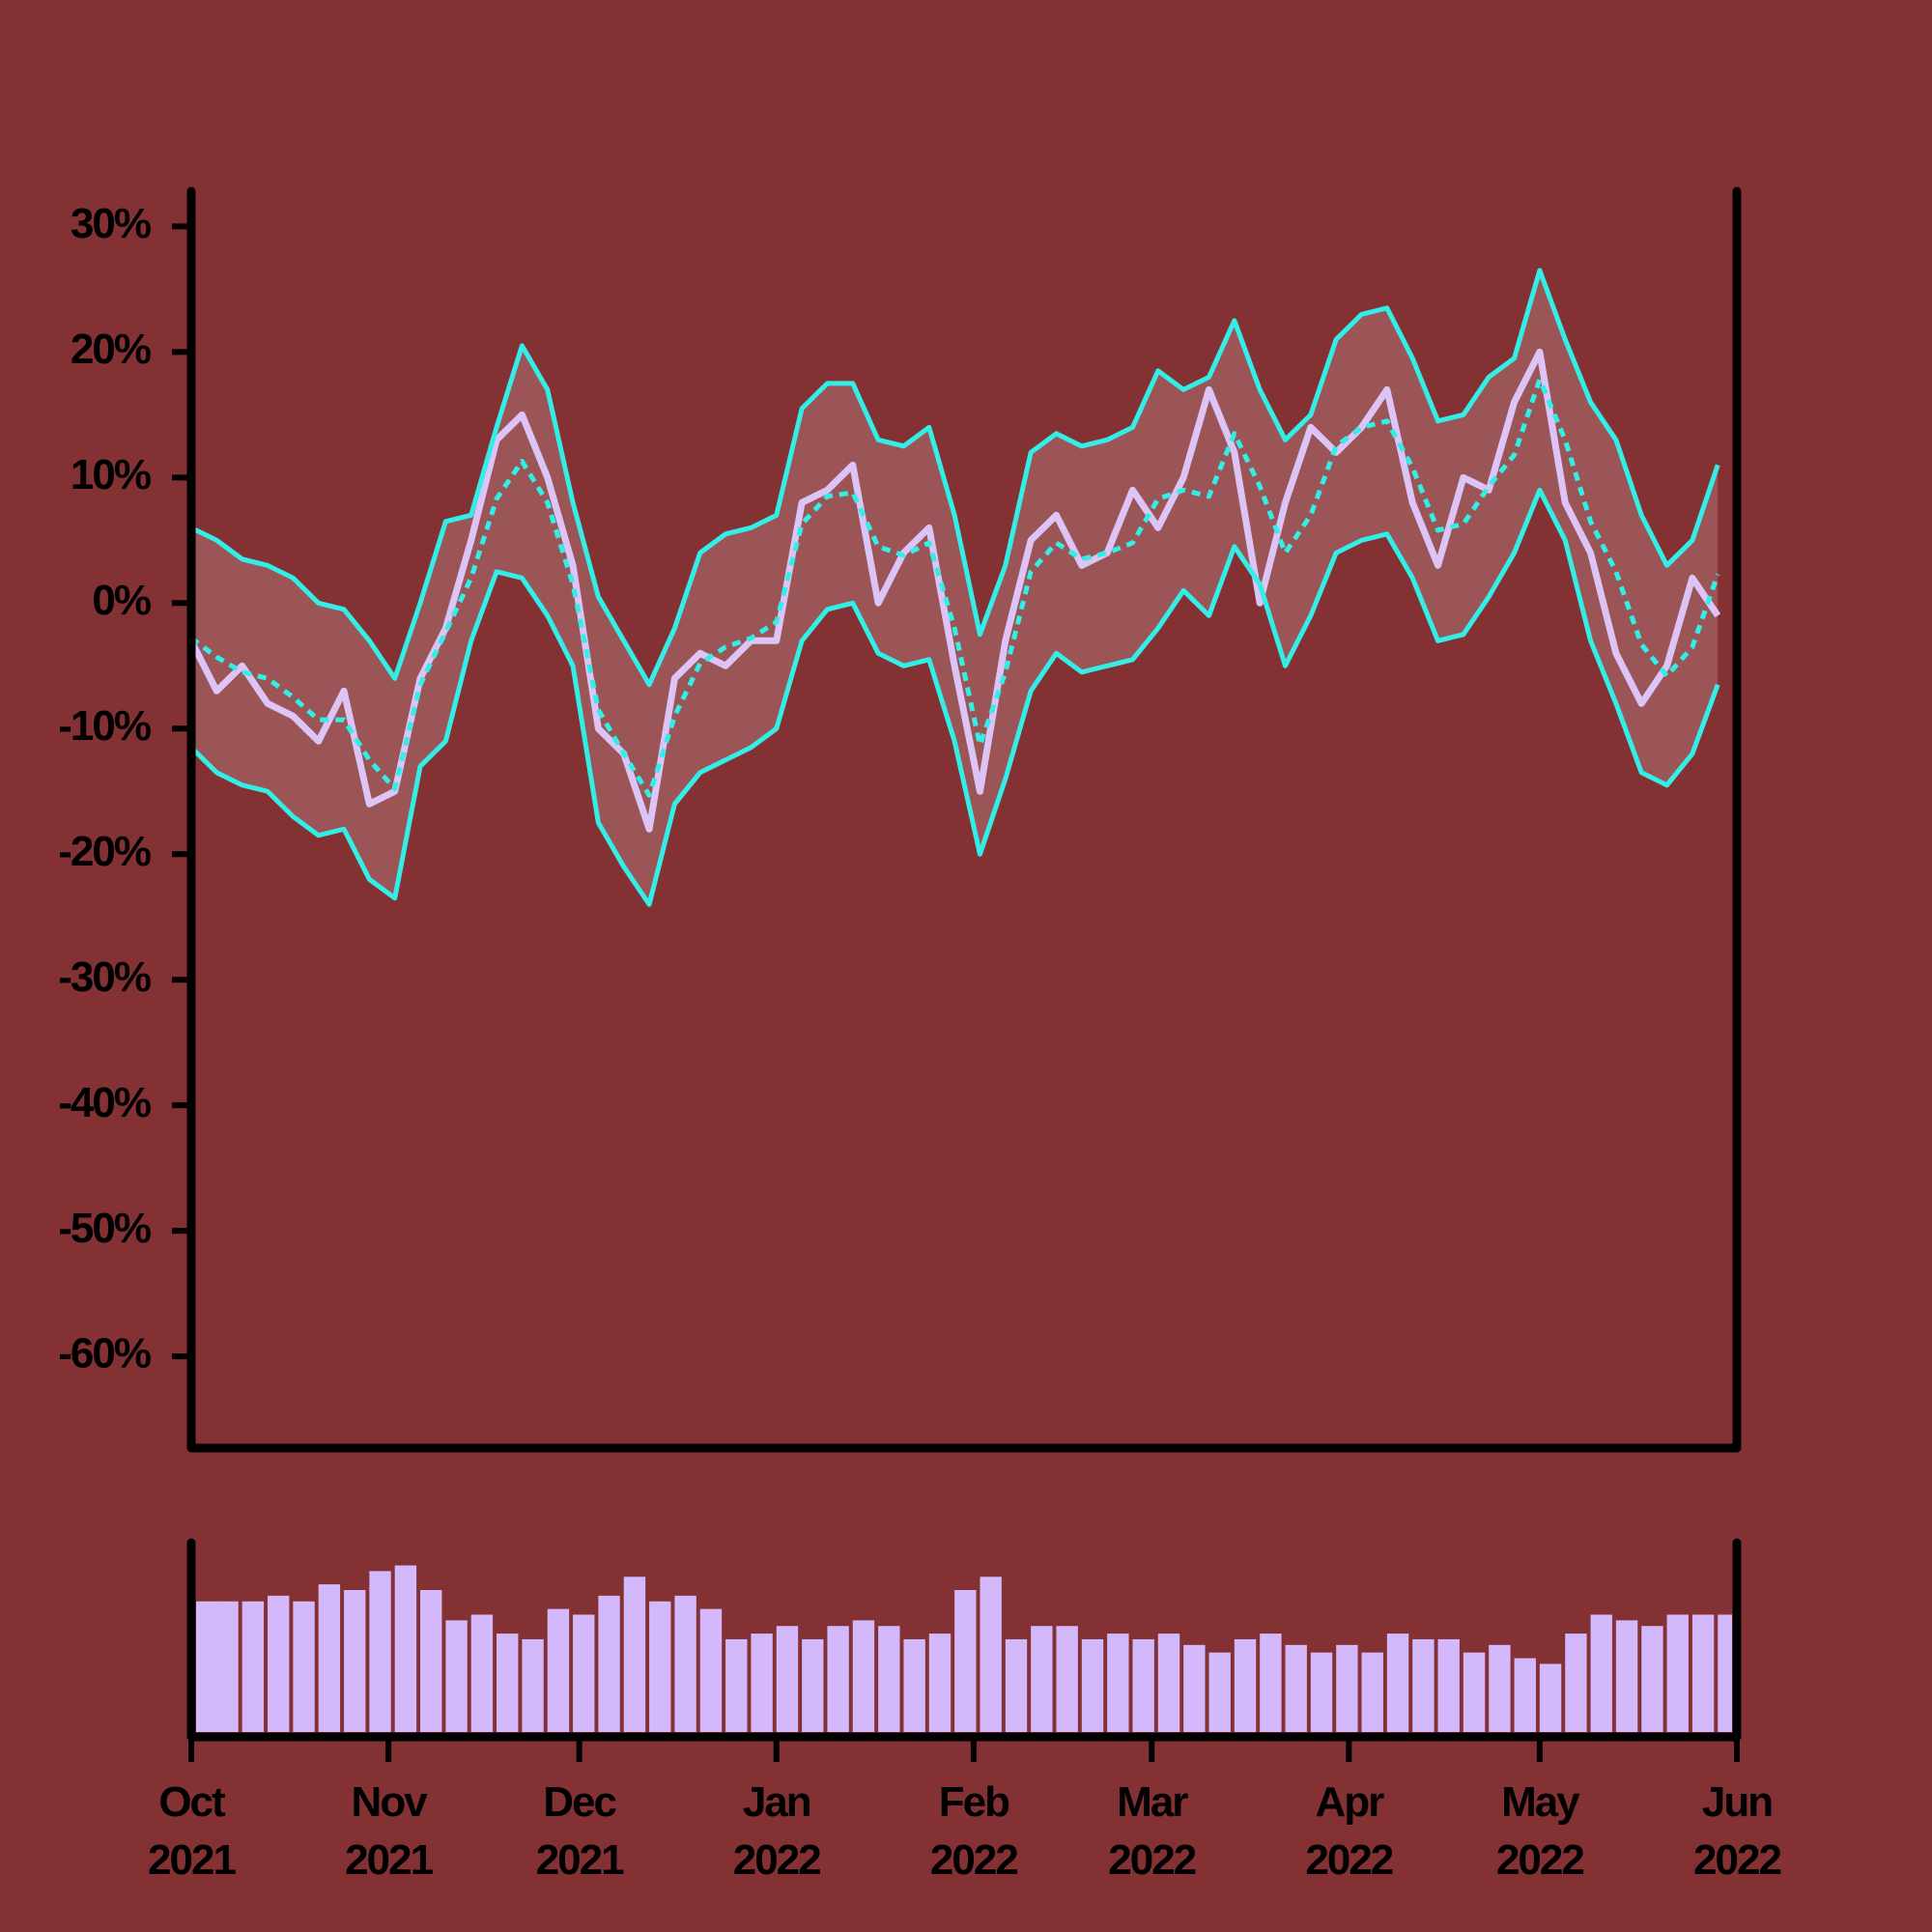 Image resolution: width=1932 pixels, height=1932 pixels. I want to click on y-tick-label: -10%, so click(104, 726).